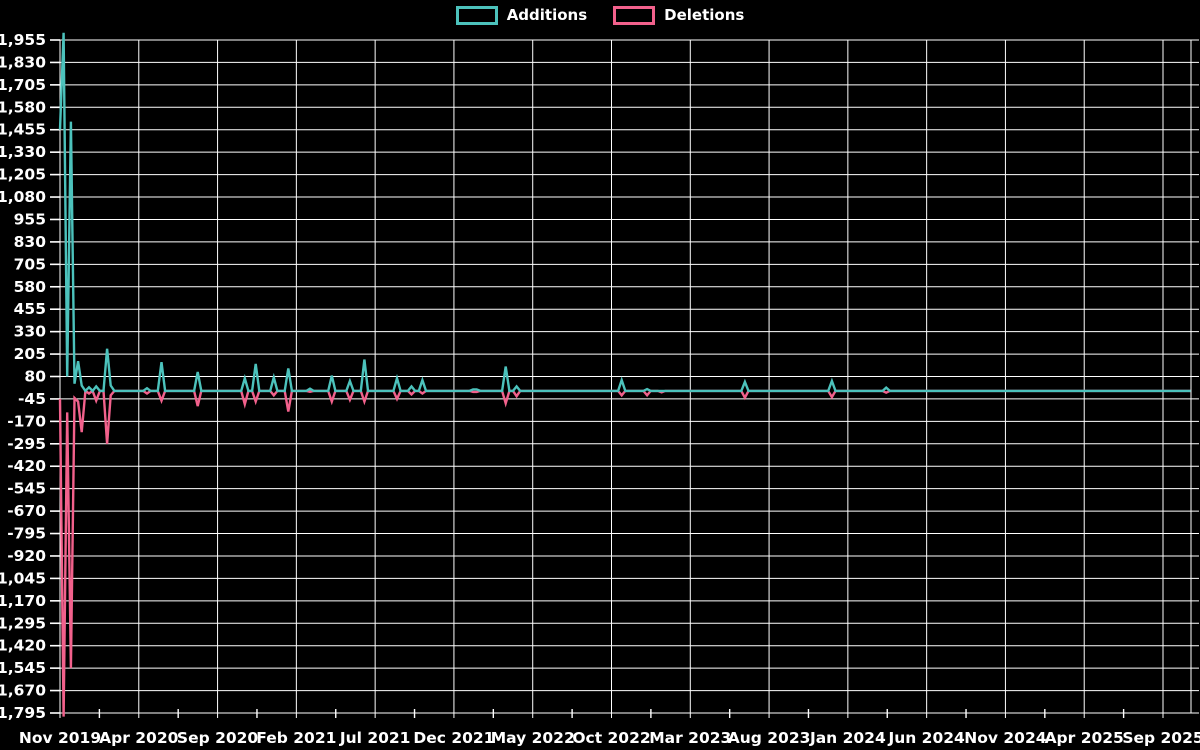 The image size is (1200, 750). I want to click on svg-text: Jan 2024, so click(847, 738).